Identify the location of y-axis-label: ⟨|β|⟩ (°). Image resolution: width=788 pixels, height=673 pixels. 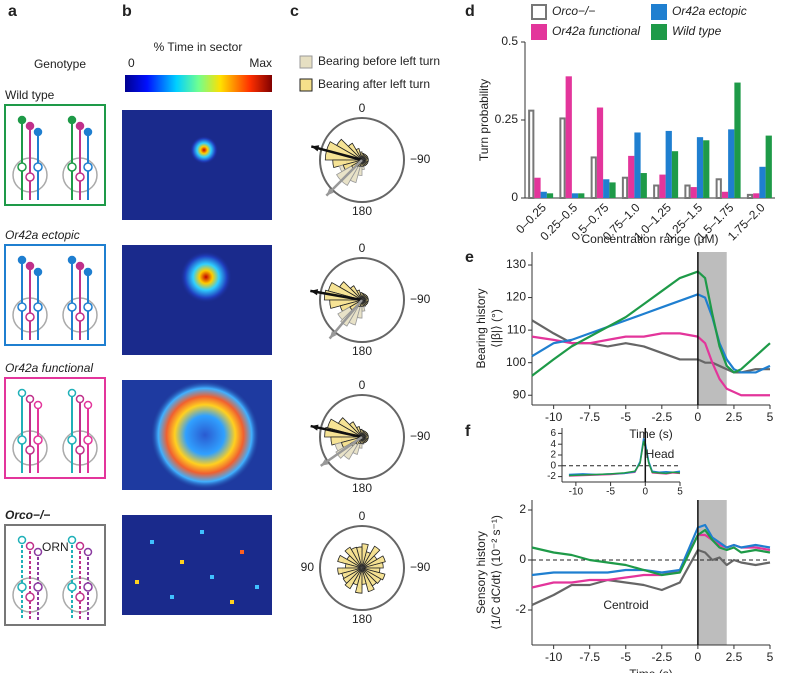
(496, 328).